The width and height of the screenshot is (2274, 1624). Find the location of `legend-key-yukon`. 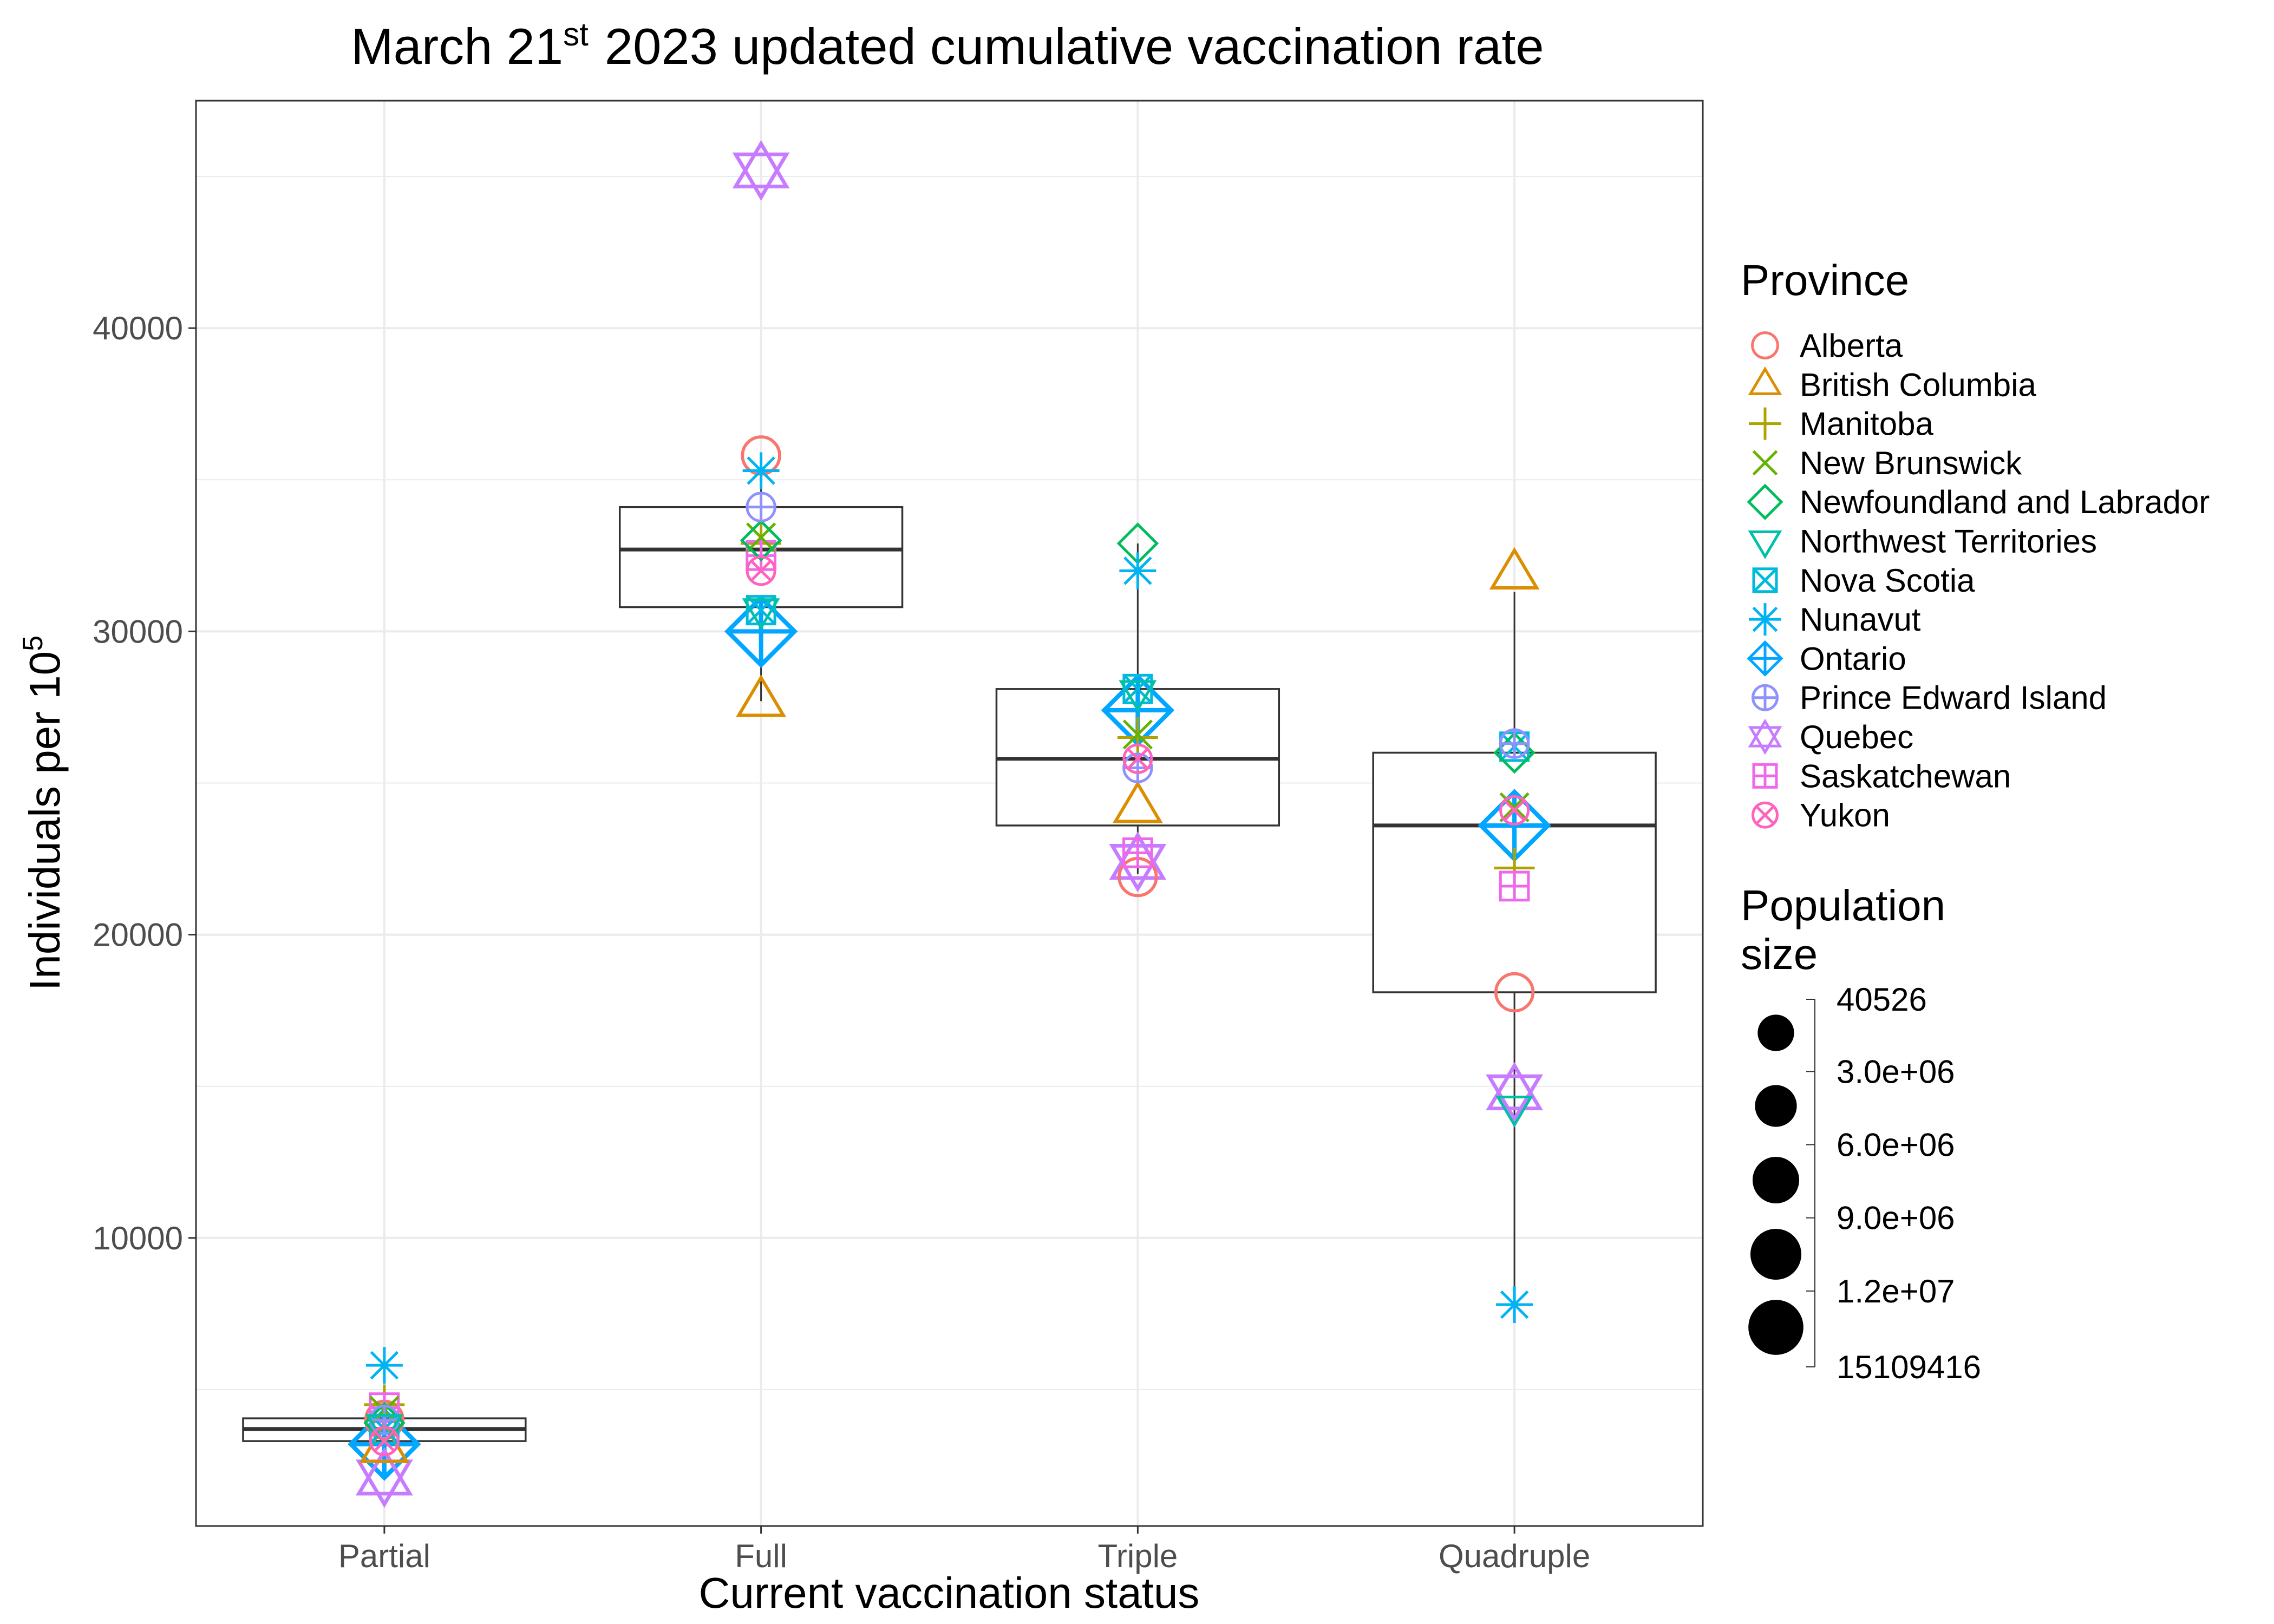

legend-key-yukon is located at coordinates (1766, 815).